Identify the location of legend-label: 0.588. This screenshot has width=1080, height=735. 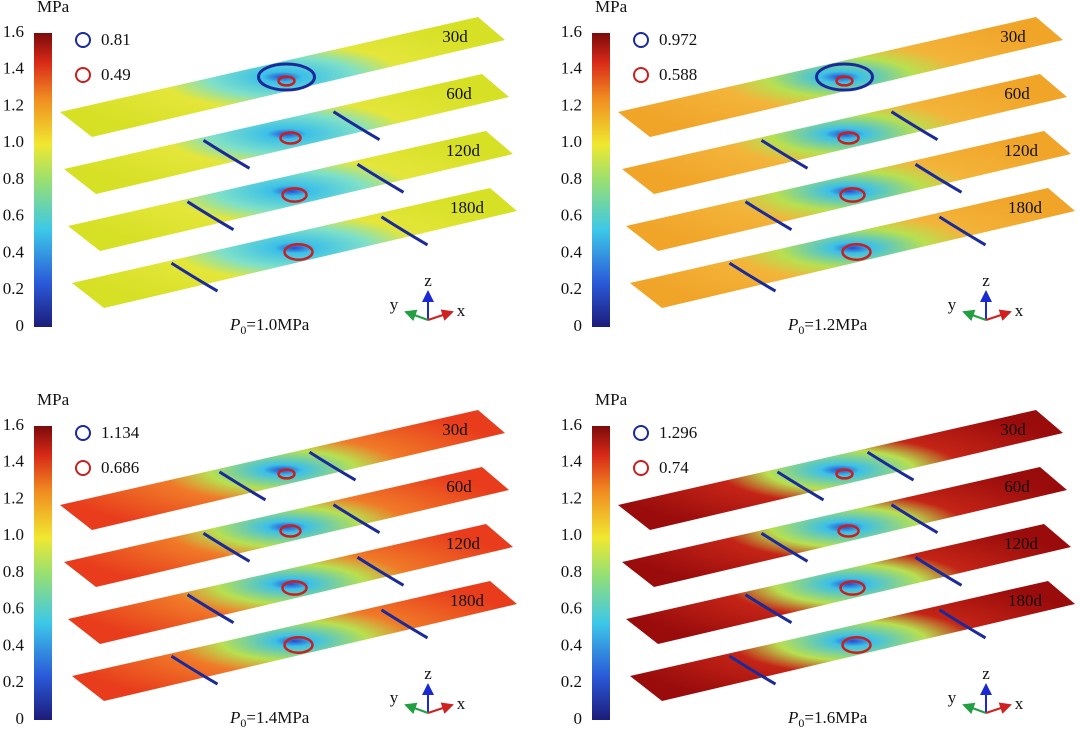
(678, 74).